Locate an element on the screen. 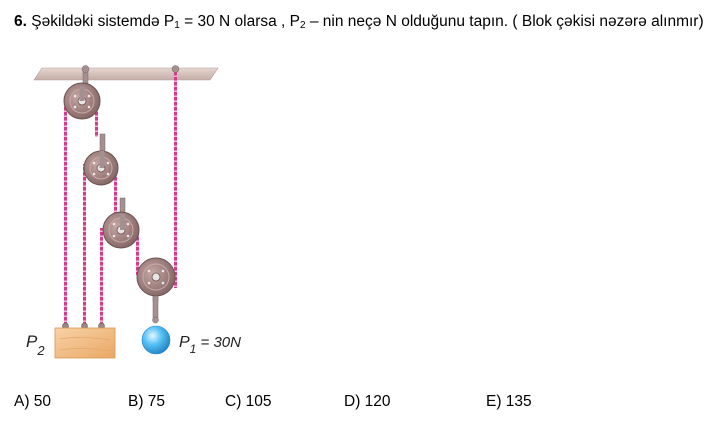  question-sub1: 1 is located at coordinates (177, 25).